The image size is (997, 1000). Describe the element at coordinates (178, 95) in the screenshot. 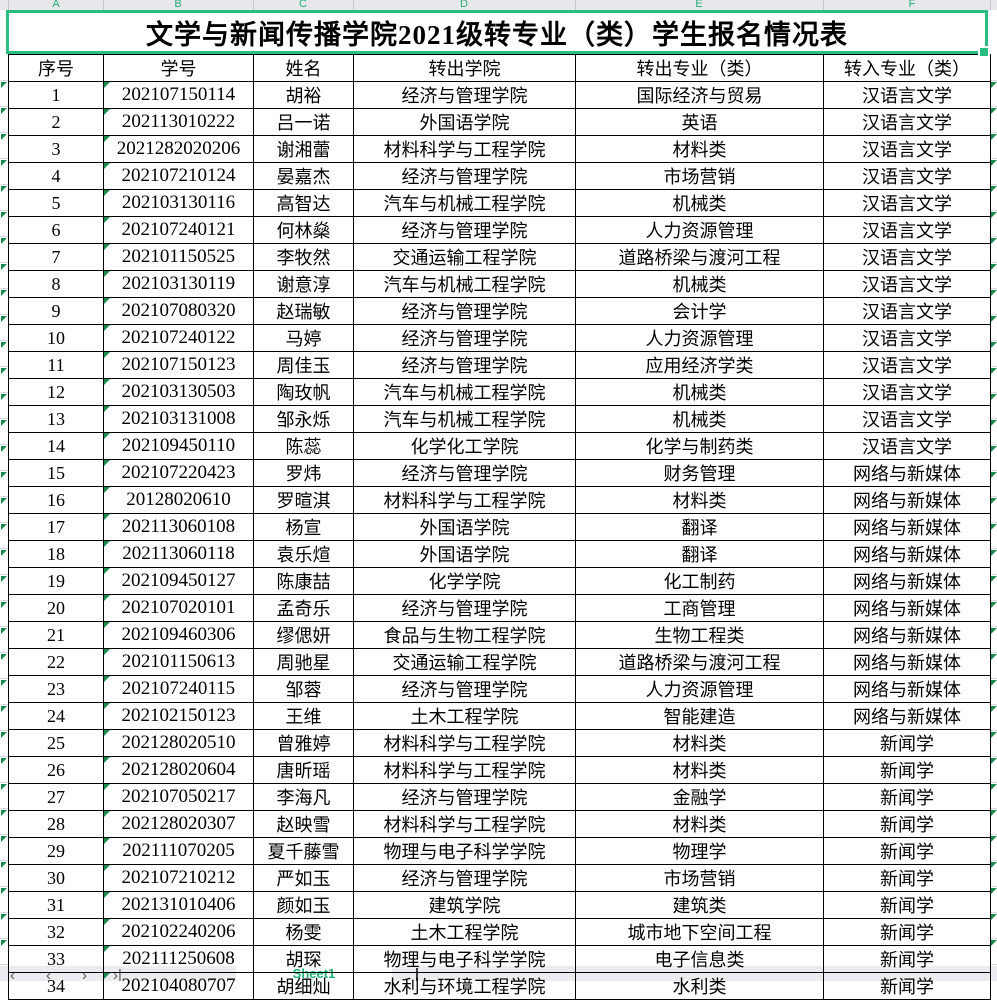

I see `cell-id: 202107150114` at that location.